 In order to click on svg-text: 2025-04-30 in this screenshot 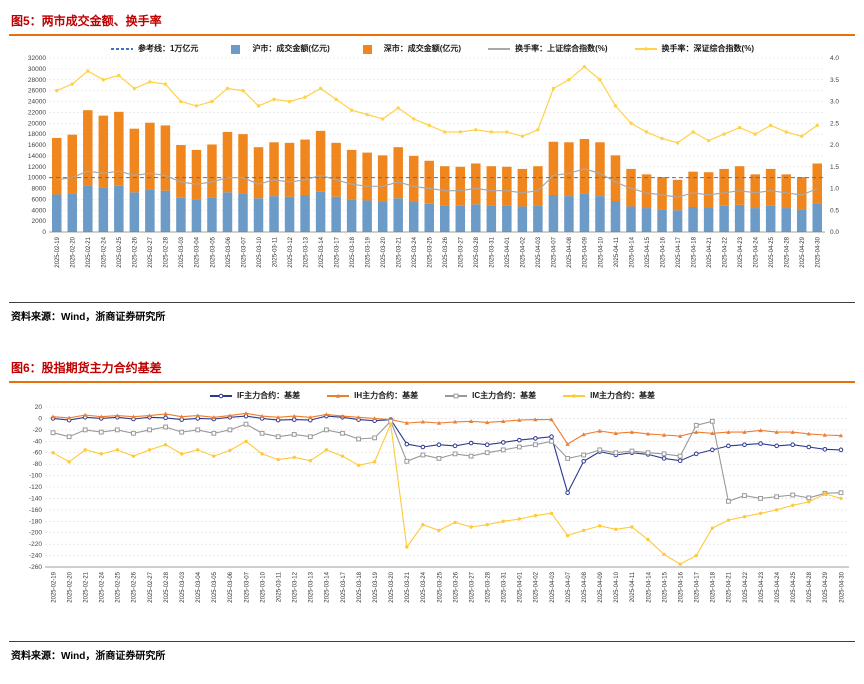, I will do `click(819, 251)`.